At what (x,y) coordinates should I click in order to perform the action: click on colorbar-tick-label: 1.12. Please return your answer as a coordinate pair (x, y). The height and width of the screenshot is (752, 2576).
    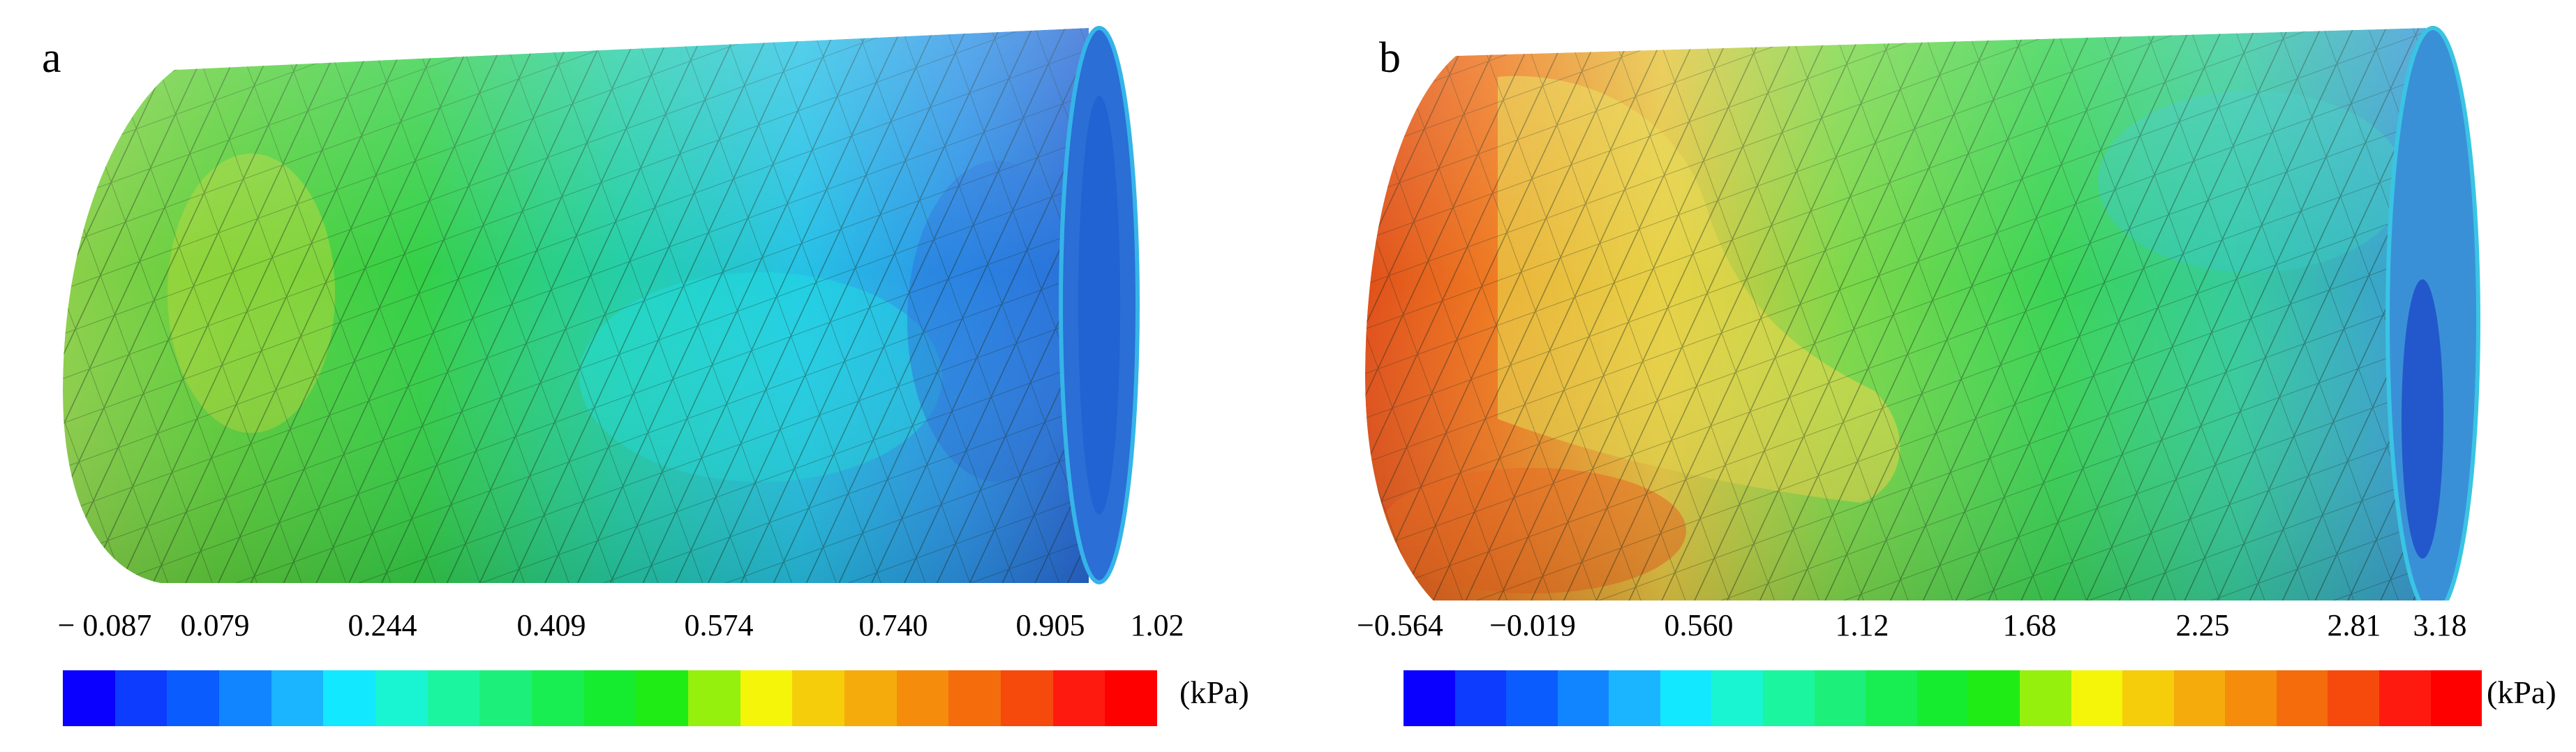
    Looking at the image, I should click on (1862, 625).